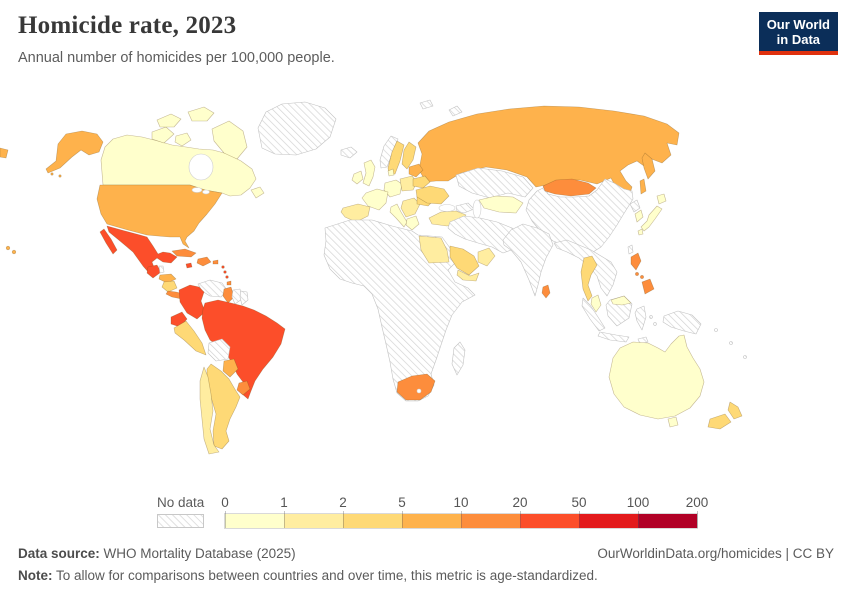 The height and width of the screenshot is (600, 850). I want to click on map-region-honduras, so click(167, 278).